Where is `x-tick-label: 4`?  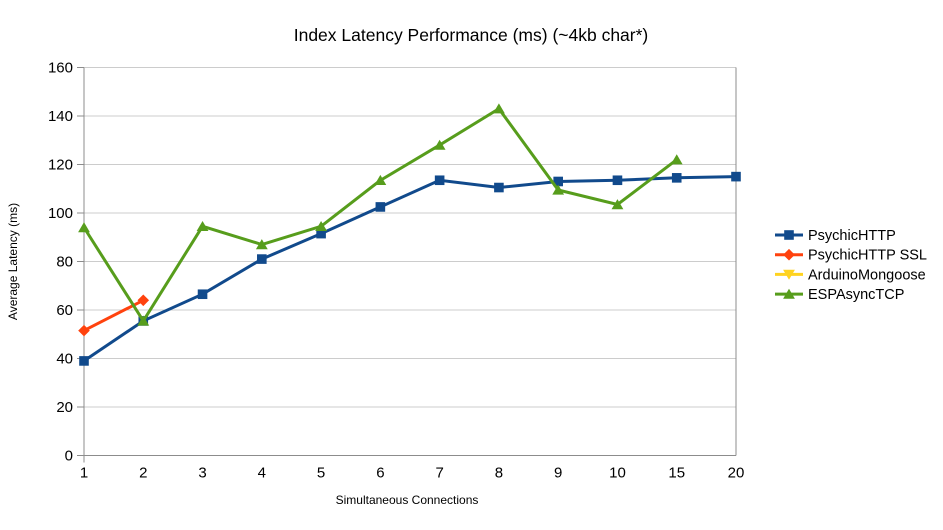
x-tick-label: 4 is located at coordinates (262, 473).